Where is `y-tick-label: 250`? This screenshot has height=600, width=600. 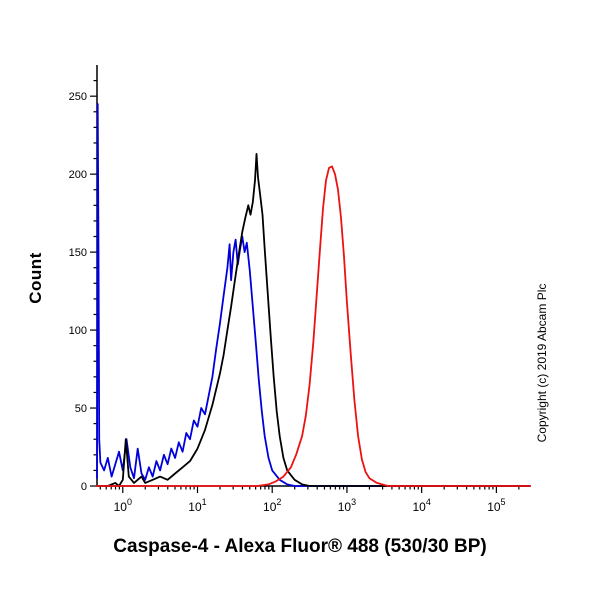
y-tick-label: 250 is located at coordinates (78, 97).